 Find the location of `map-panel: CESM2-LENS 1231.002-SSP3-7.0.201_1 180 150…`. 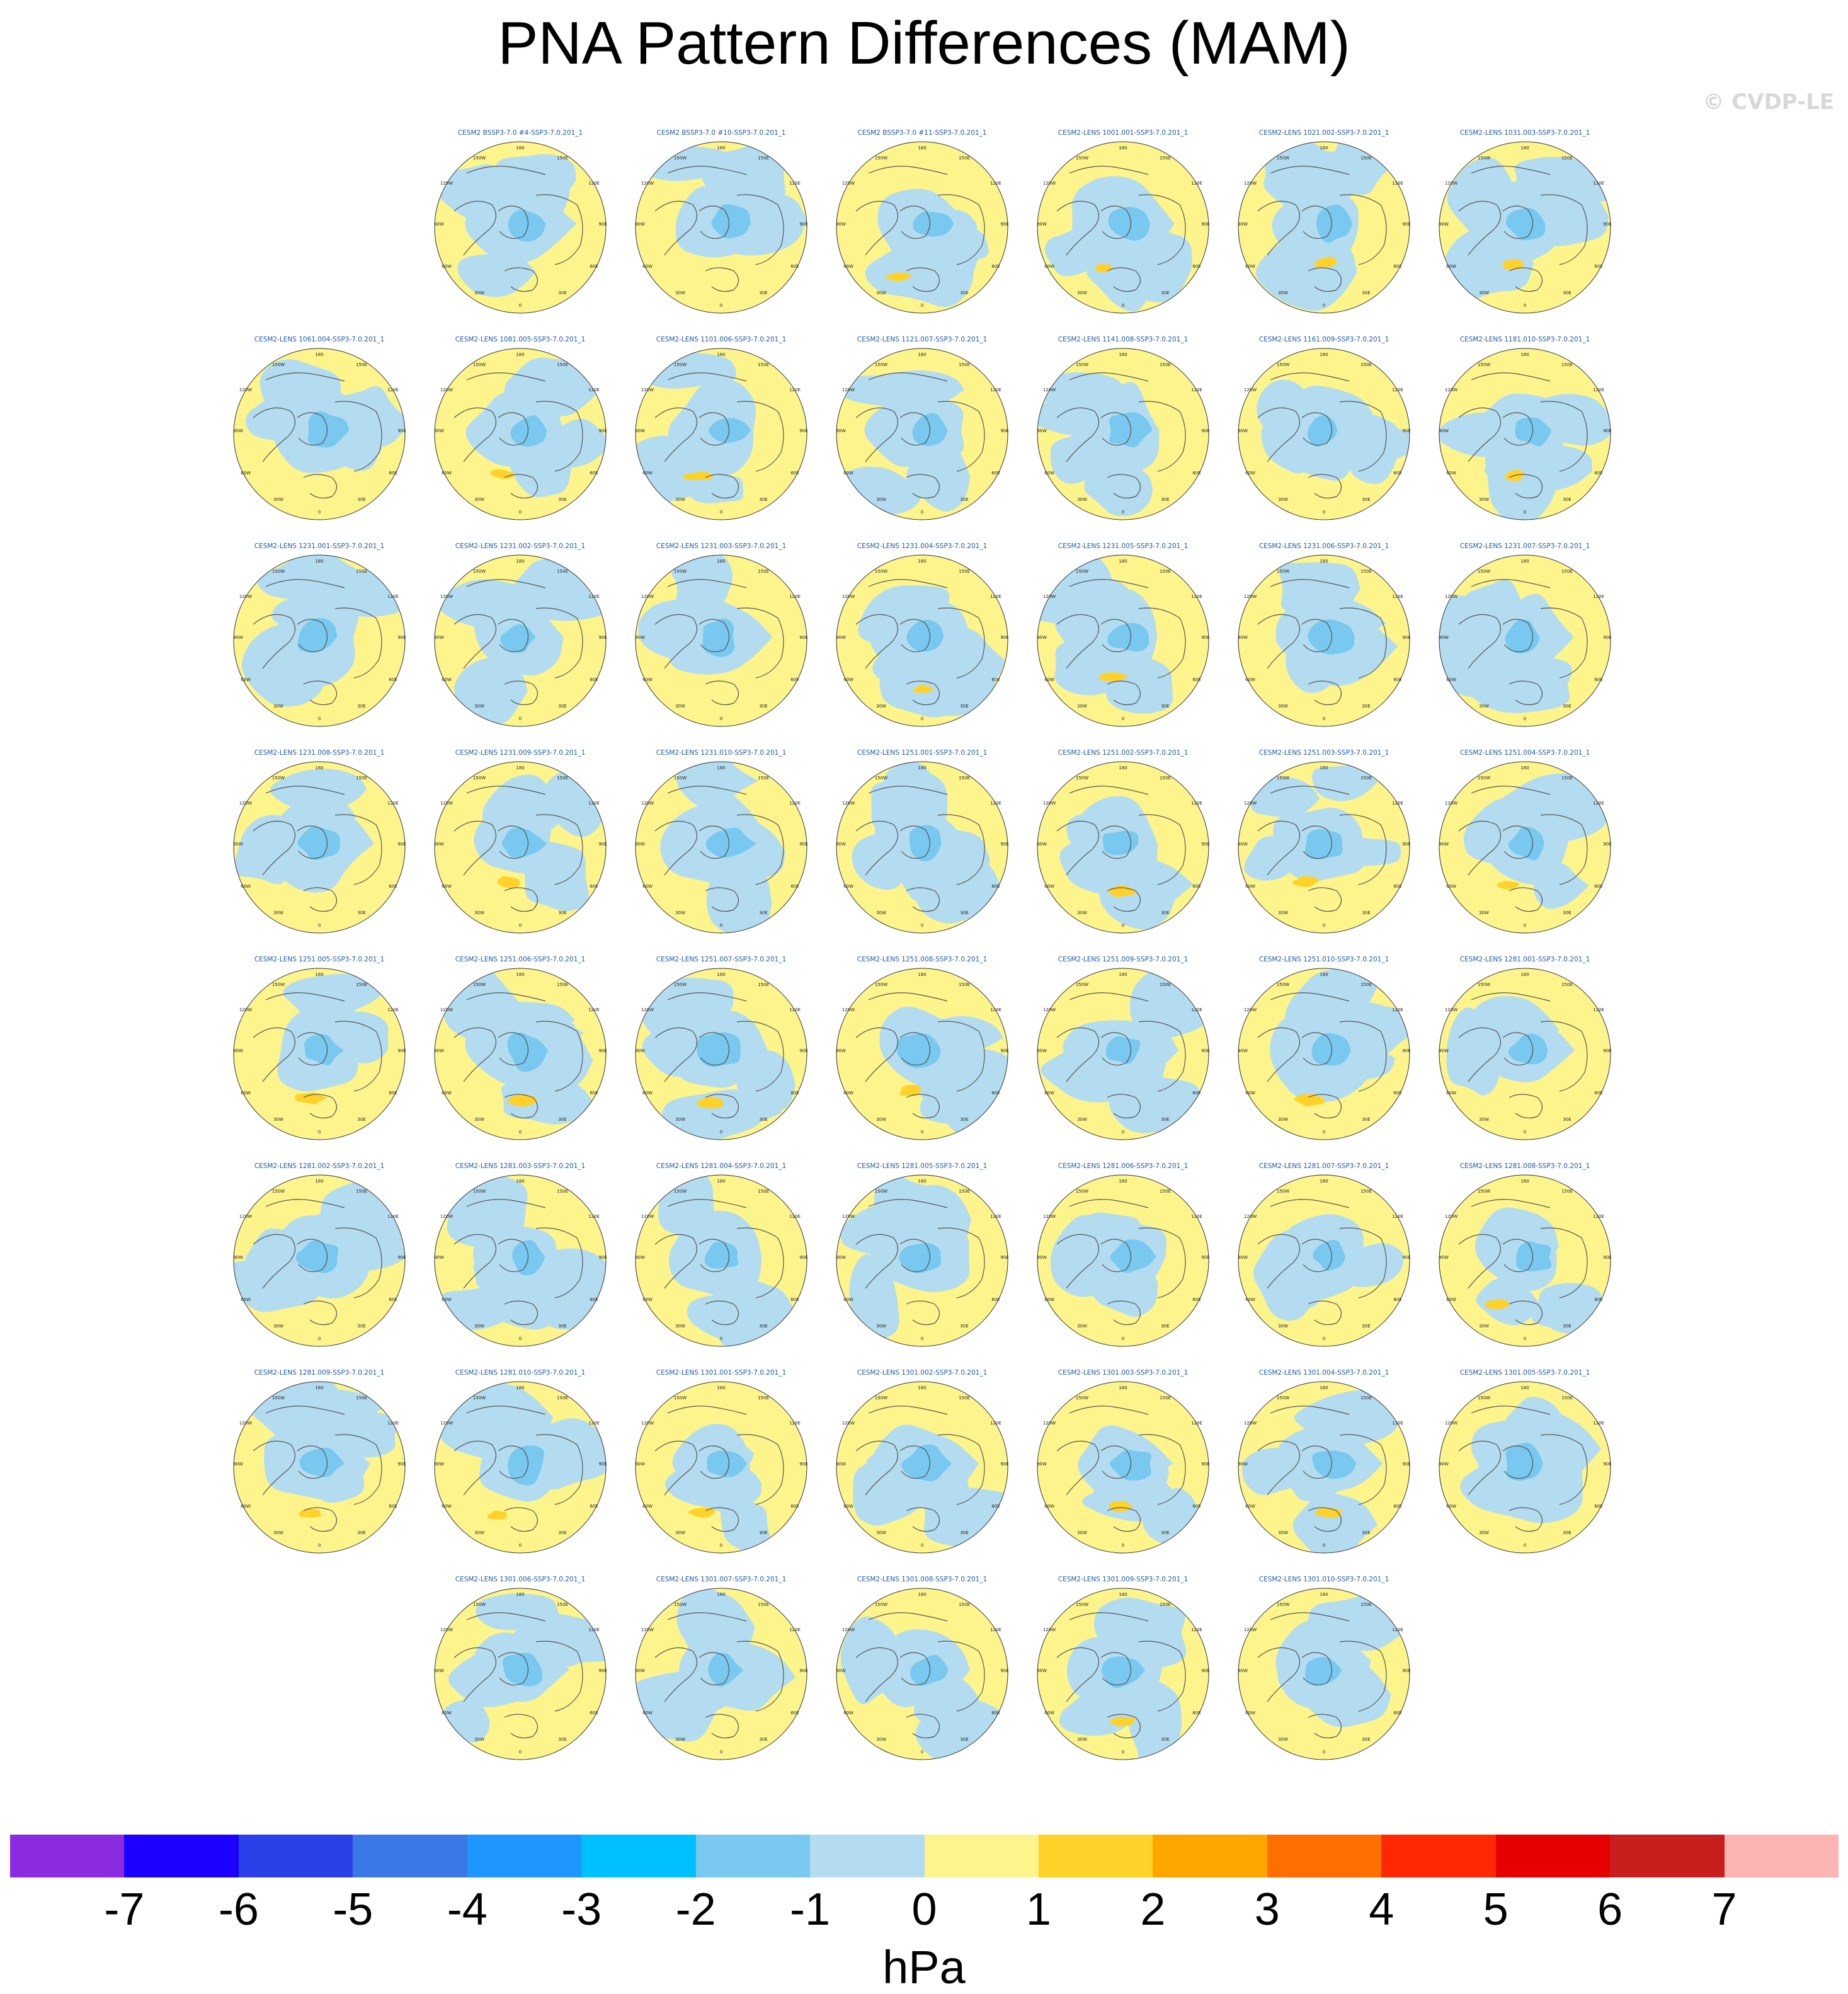

map-panel: CESM2-LENS 1231.002-SSP3-7.0.201_1 180 150… is located at coordinates (520, 636).